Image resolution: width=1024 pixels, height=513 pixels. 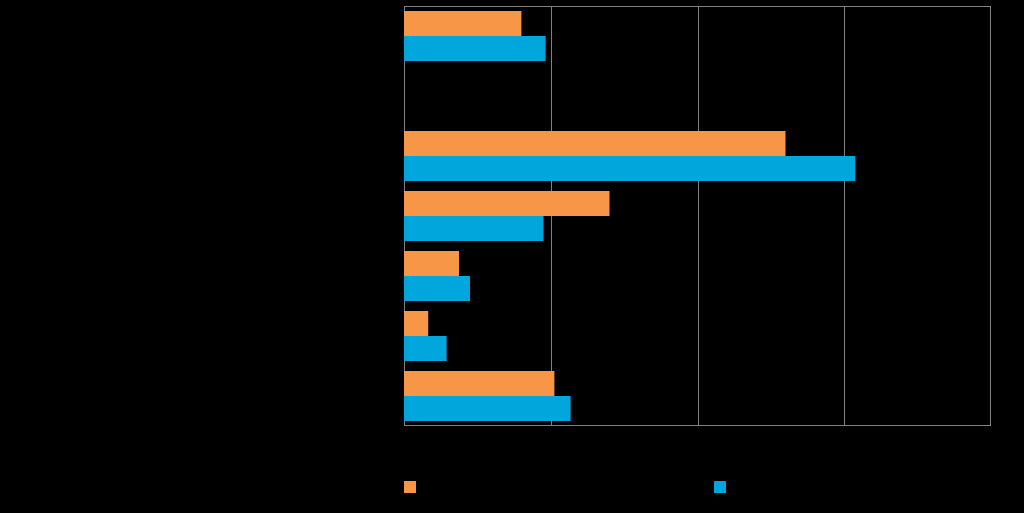 What do you see at coordinates (565, 487) in the screenshot?
I see `legend` at bounding box center [565, 487].